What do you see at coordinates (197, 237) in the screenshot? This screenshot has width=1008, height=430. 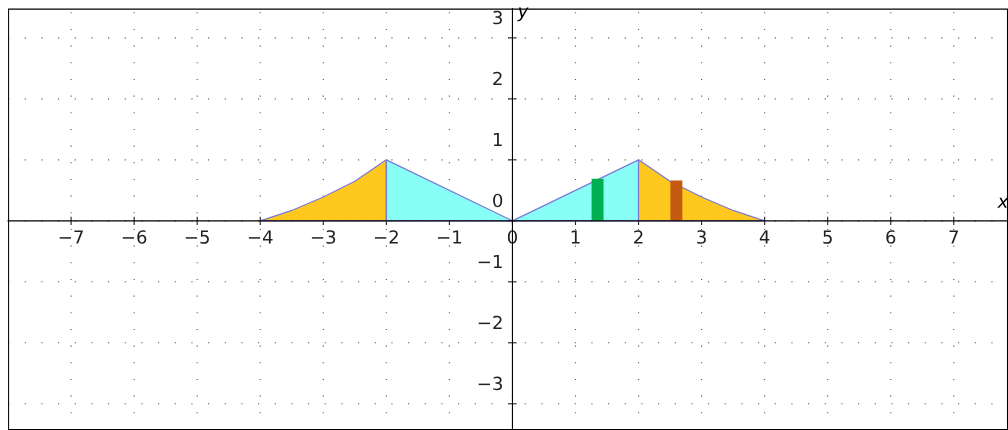 I see `x-tick-label: −5` at bounding box center [197, 237].